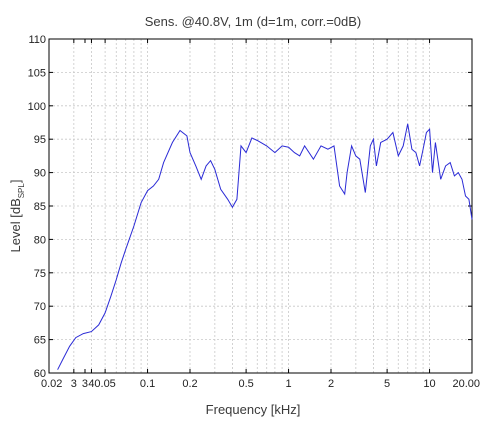 This screenshot has height=421, width=484. What do you see at coordinates (147, 384) in the screenshot?
I see `x-tick-label: 0.1` at bounding box center [147, 384].